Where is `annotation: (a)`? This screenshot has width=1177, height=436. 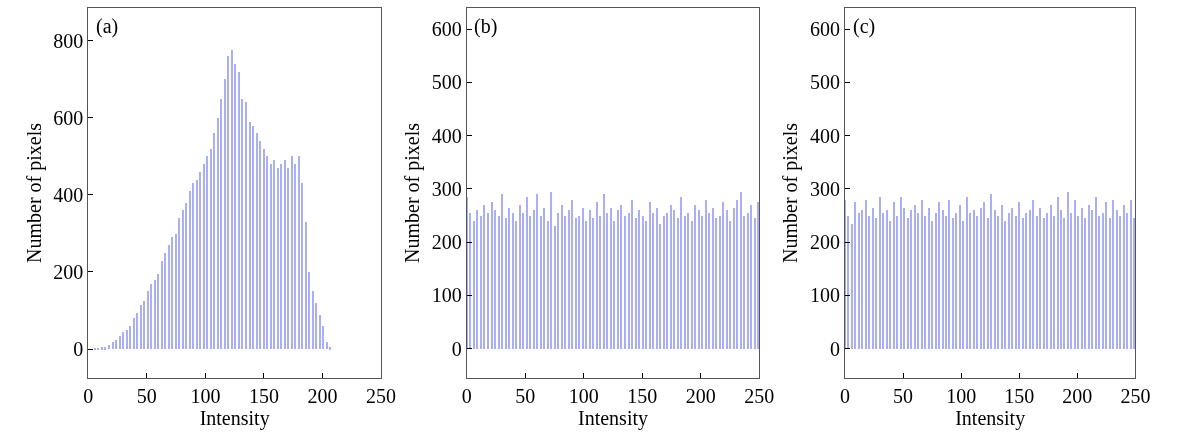
annotation: (a) is located at coordinates (107, 26).